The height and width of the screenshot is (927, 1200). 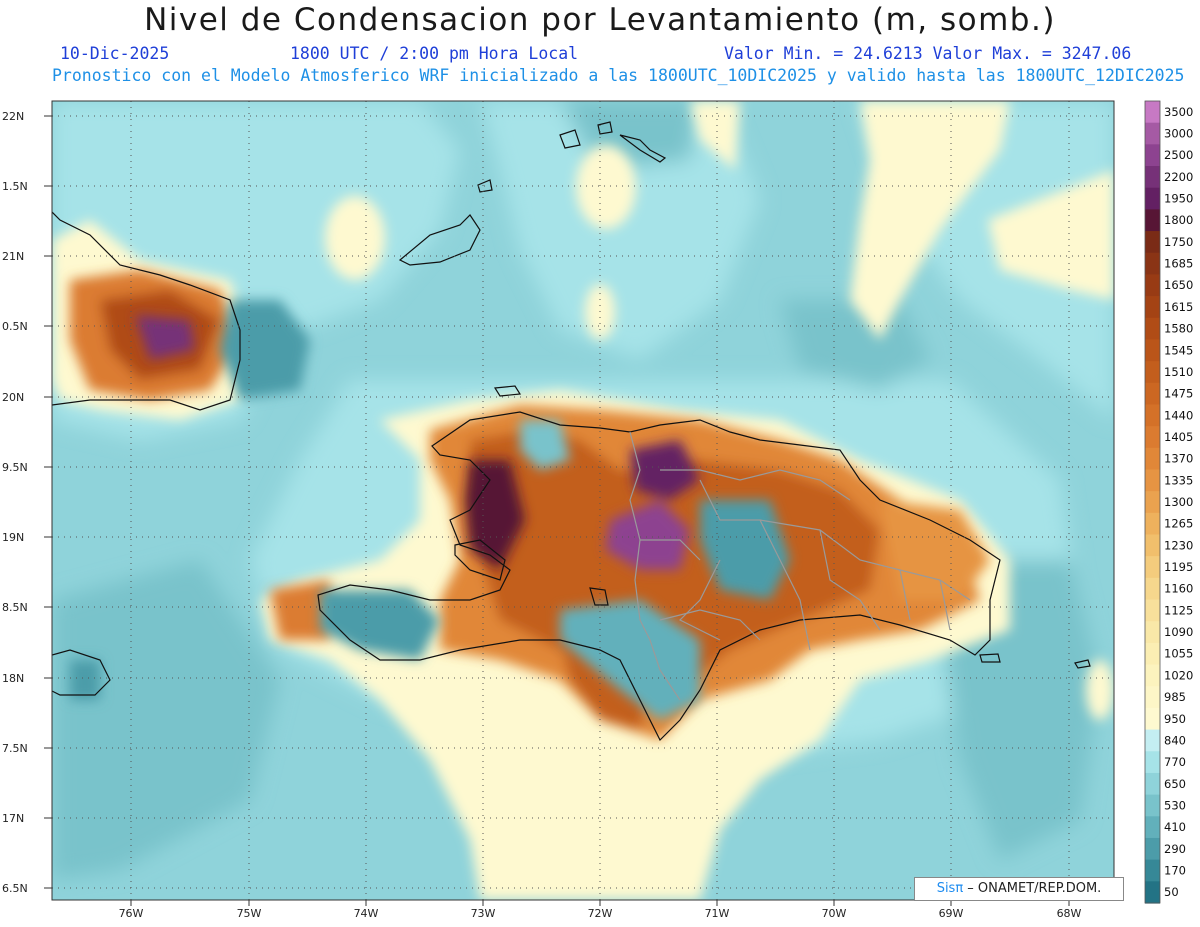 I want to click on lat-label: 9.5N, so click(x=15, y=467).